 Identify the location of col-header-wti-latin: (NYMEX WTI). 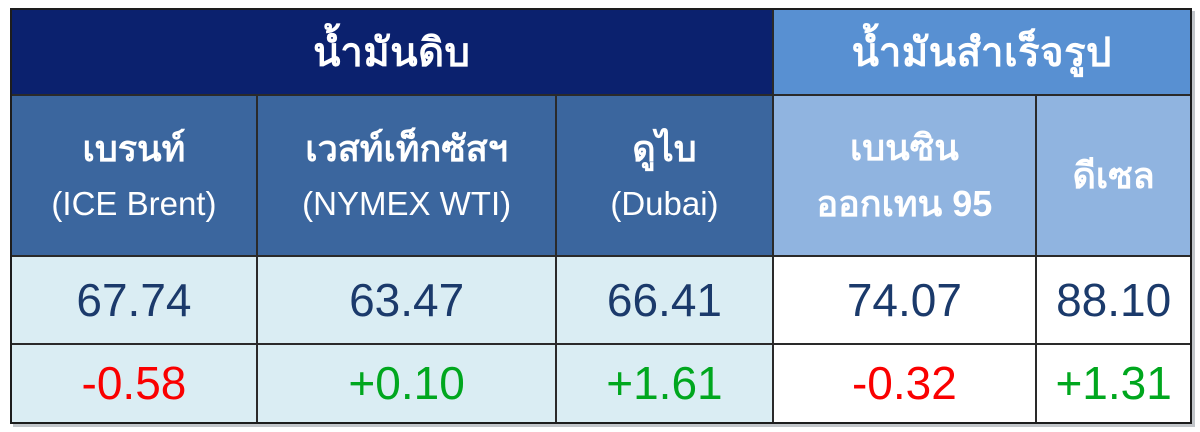
(407, 204).